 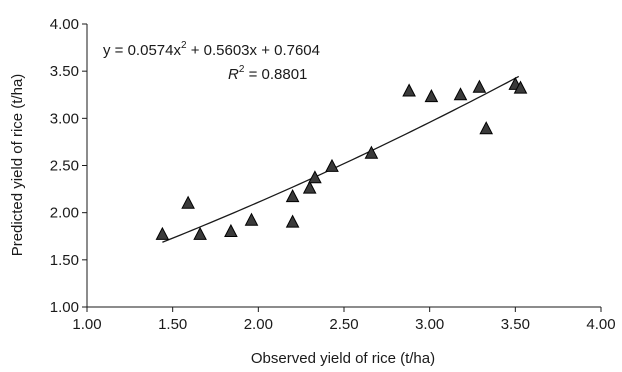 I want to click on x-tick-label: 2.00, so click(x=258, y=324).